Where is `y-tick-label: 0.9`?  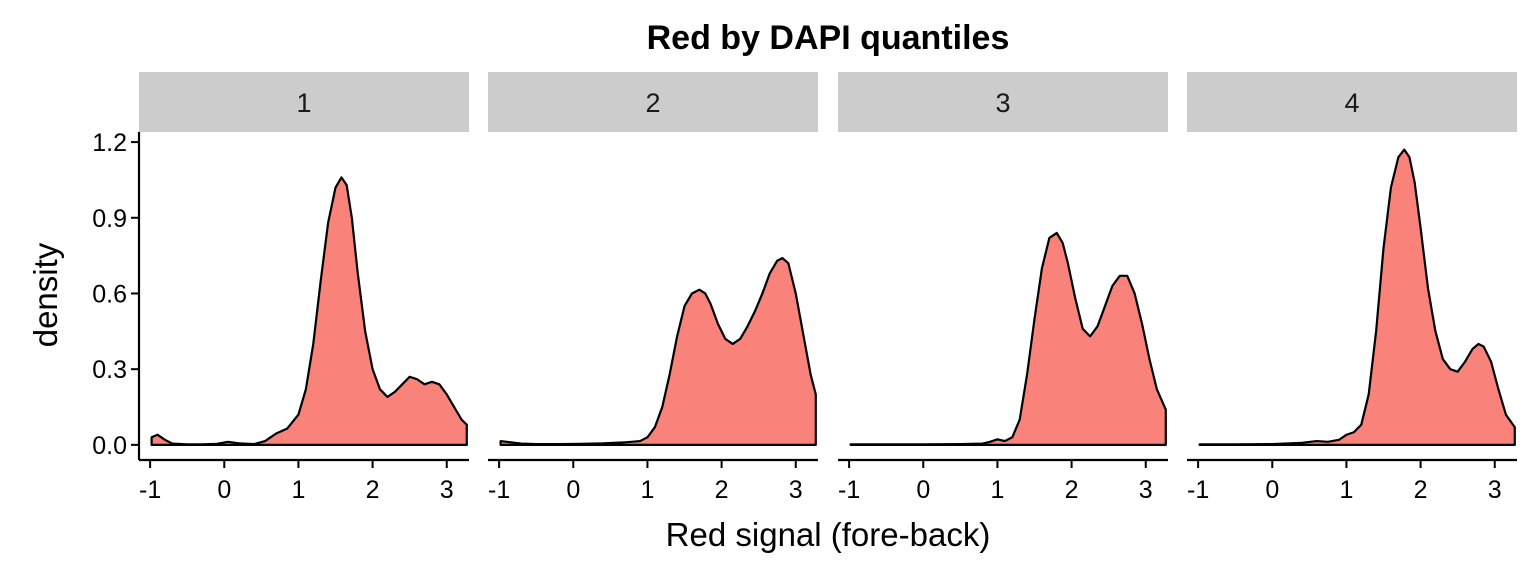
y-tick-label: 0.9 is located at coordinates (109, 219).